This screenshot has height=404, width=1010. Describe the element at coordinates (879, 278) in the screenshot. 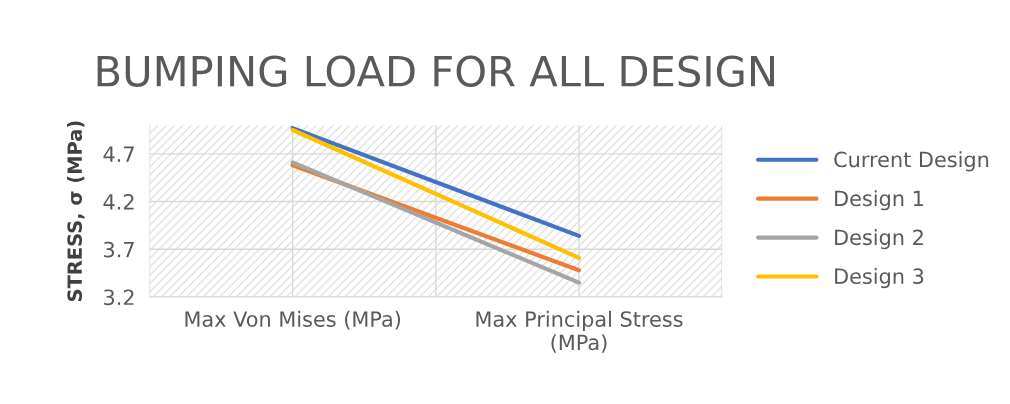

I see `legend-label: Design 3` at that location.